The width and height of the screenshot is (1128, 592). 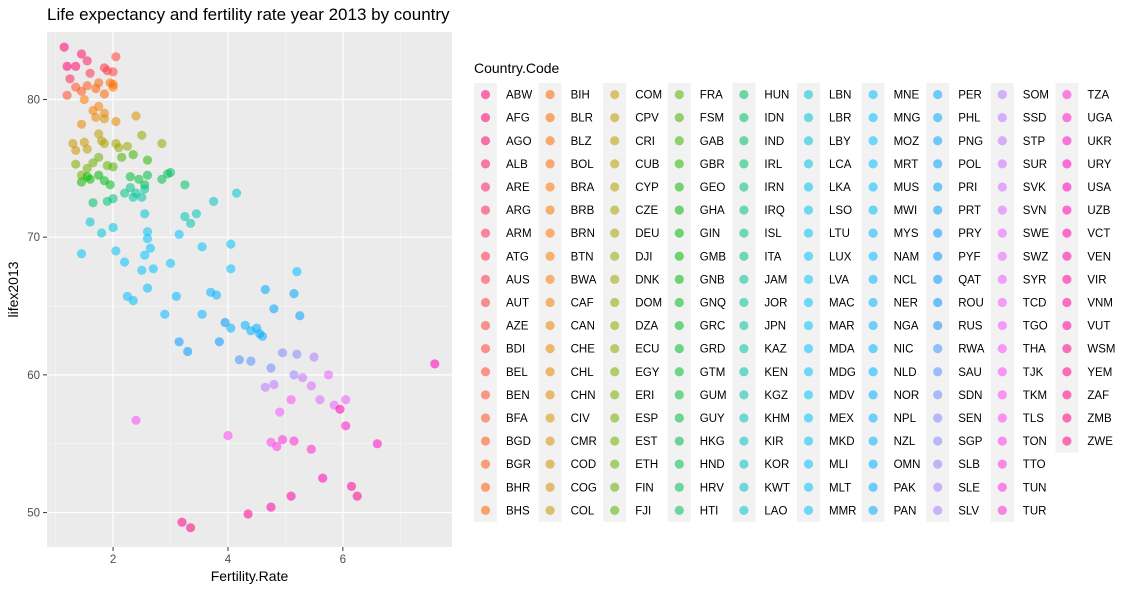 I want to click on legend-label: THA, so click(x=1034, y=350).